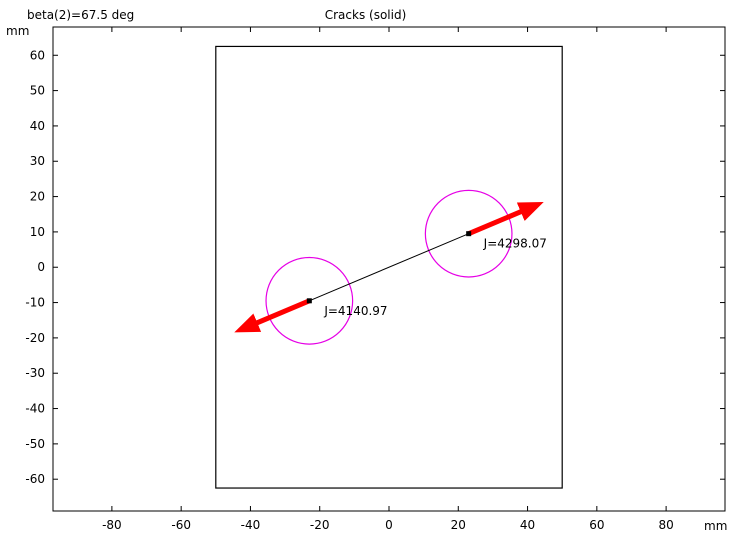 The image size is (731, 534). Describe the element at coordinates (515, 244) in the screenshot. I see `j-value-label: J=4298.07` at that location.